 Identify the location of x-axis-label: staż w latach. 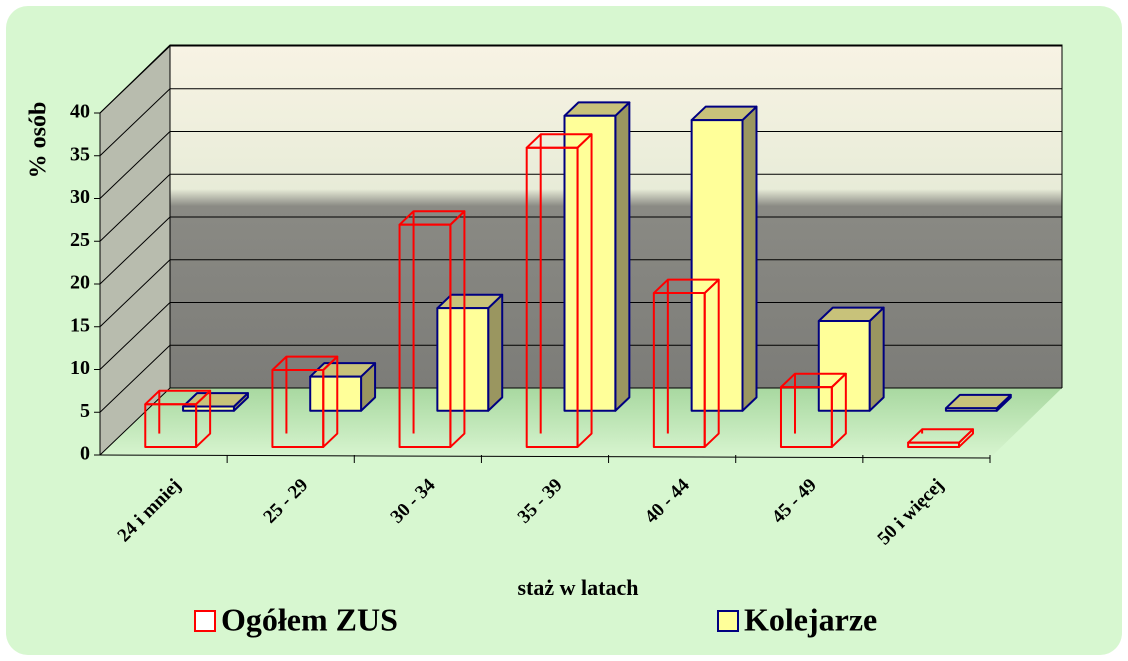
(578, 587).